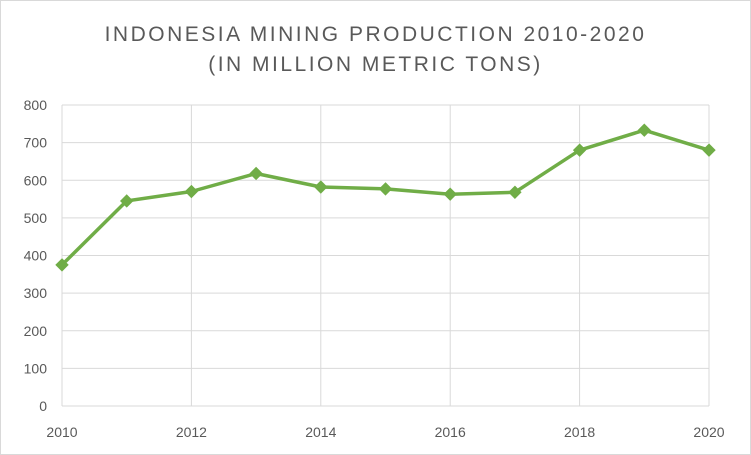  I want to click on y-tick-label: 200, so click(36, 331).